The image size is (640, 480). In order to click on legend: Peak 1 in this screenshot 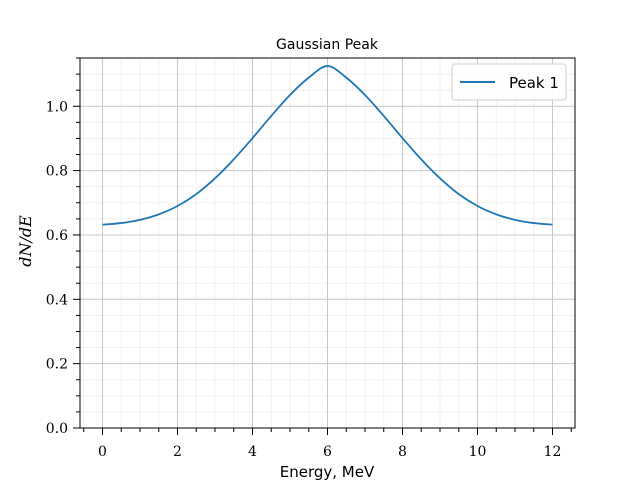, I will do `click(509, 82)`.